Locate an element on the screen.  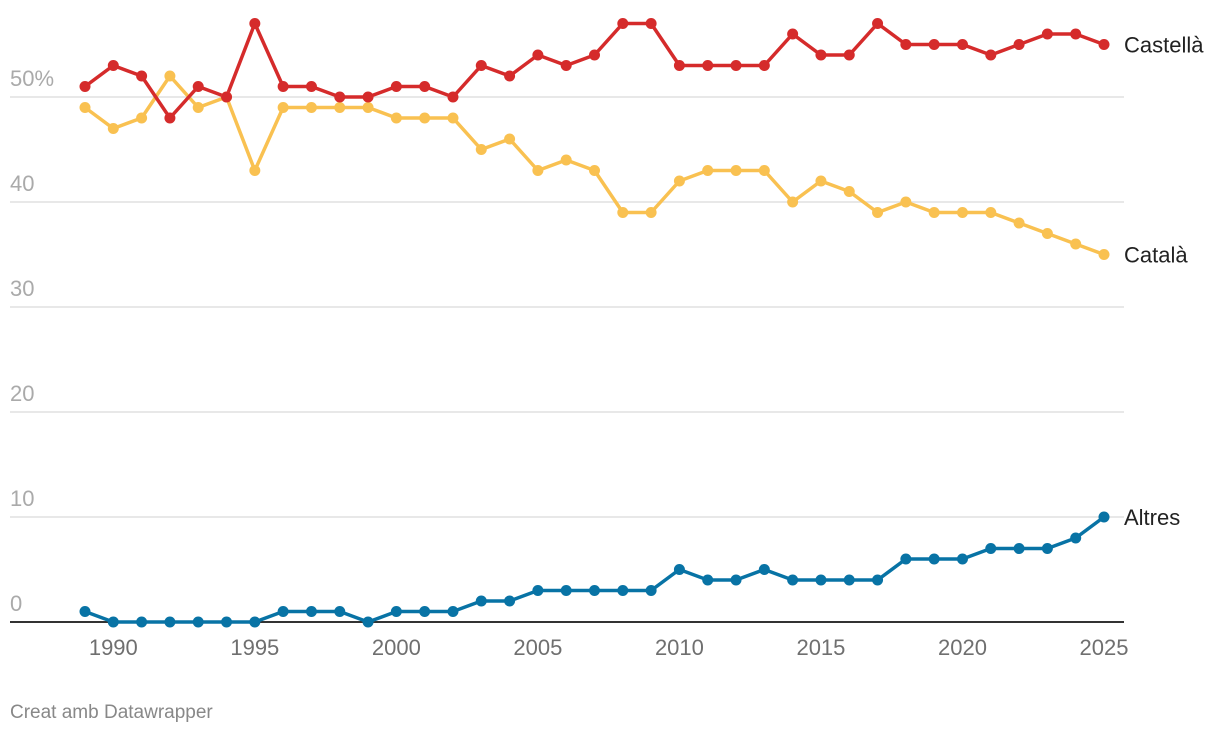
series-labels: Castellà Català Altres is located at coordinates (1164, 282).